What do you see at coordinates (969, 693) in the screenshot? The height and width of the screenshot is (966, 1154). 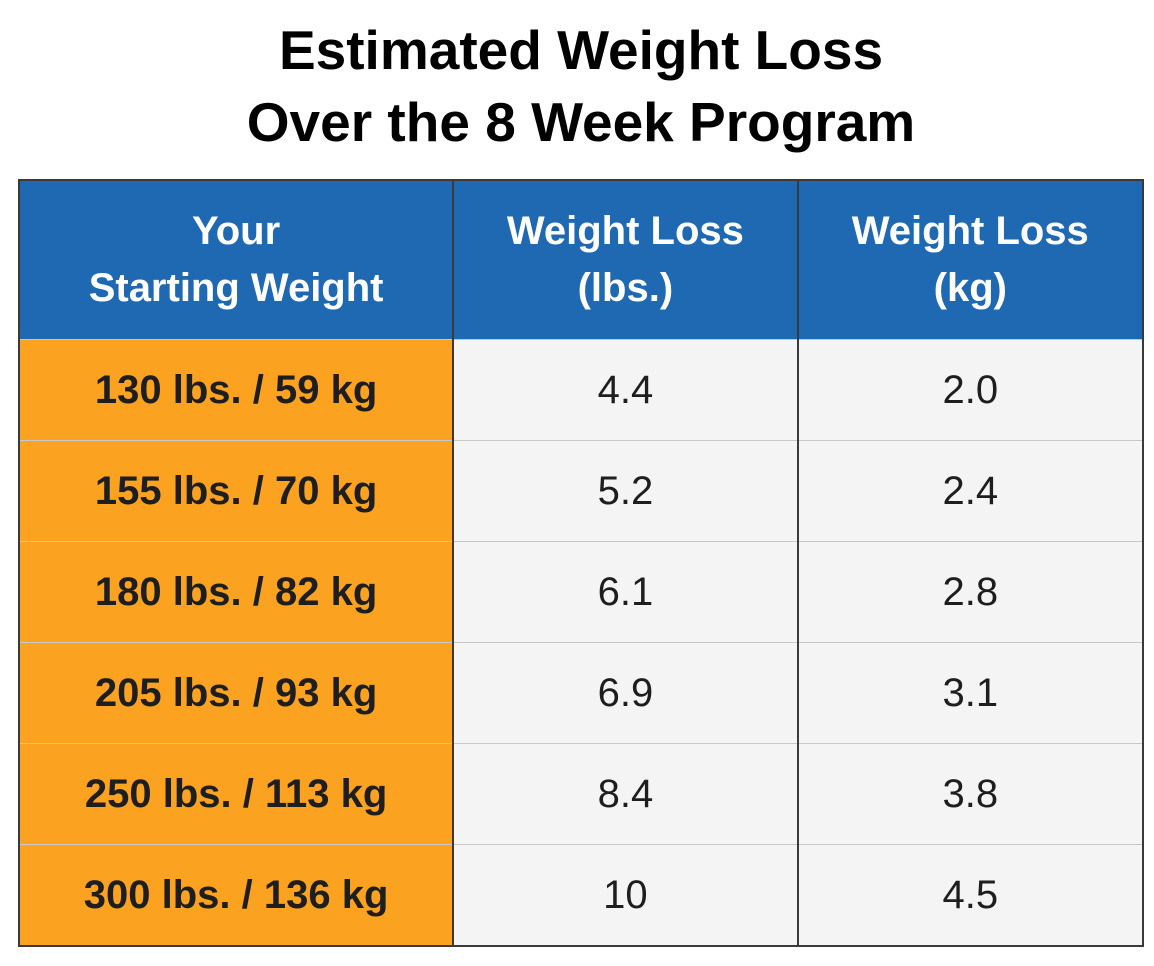 I see `loss-kg-cell: 3.1` at bounding box center [969, 693].